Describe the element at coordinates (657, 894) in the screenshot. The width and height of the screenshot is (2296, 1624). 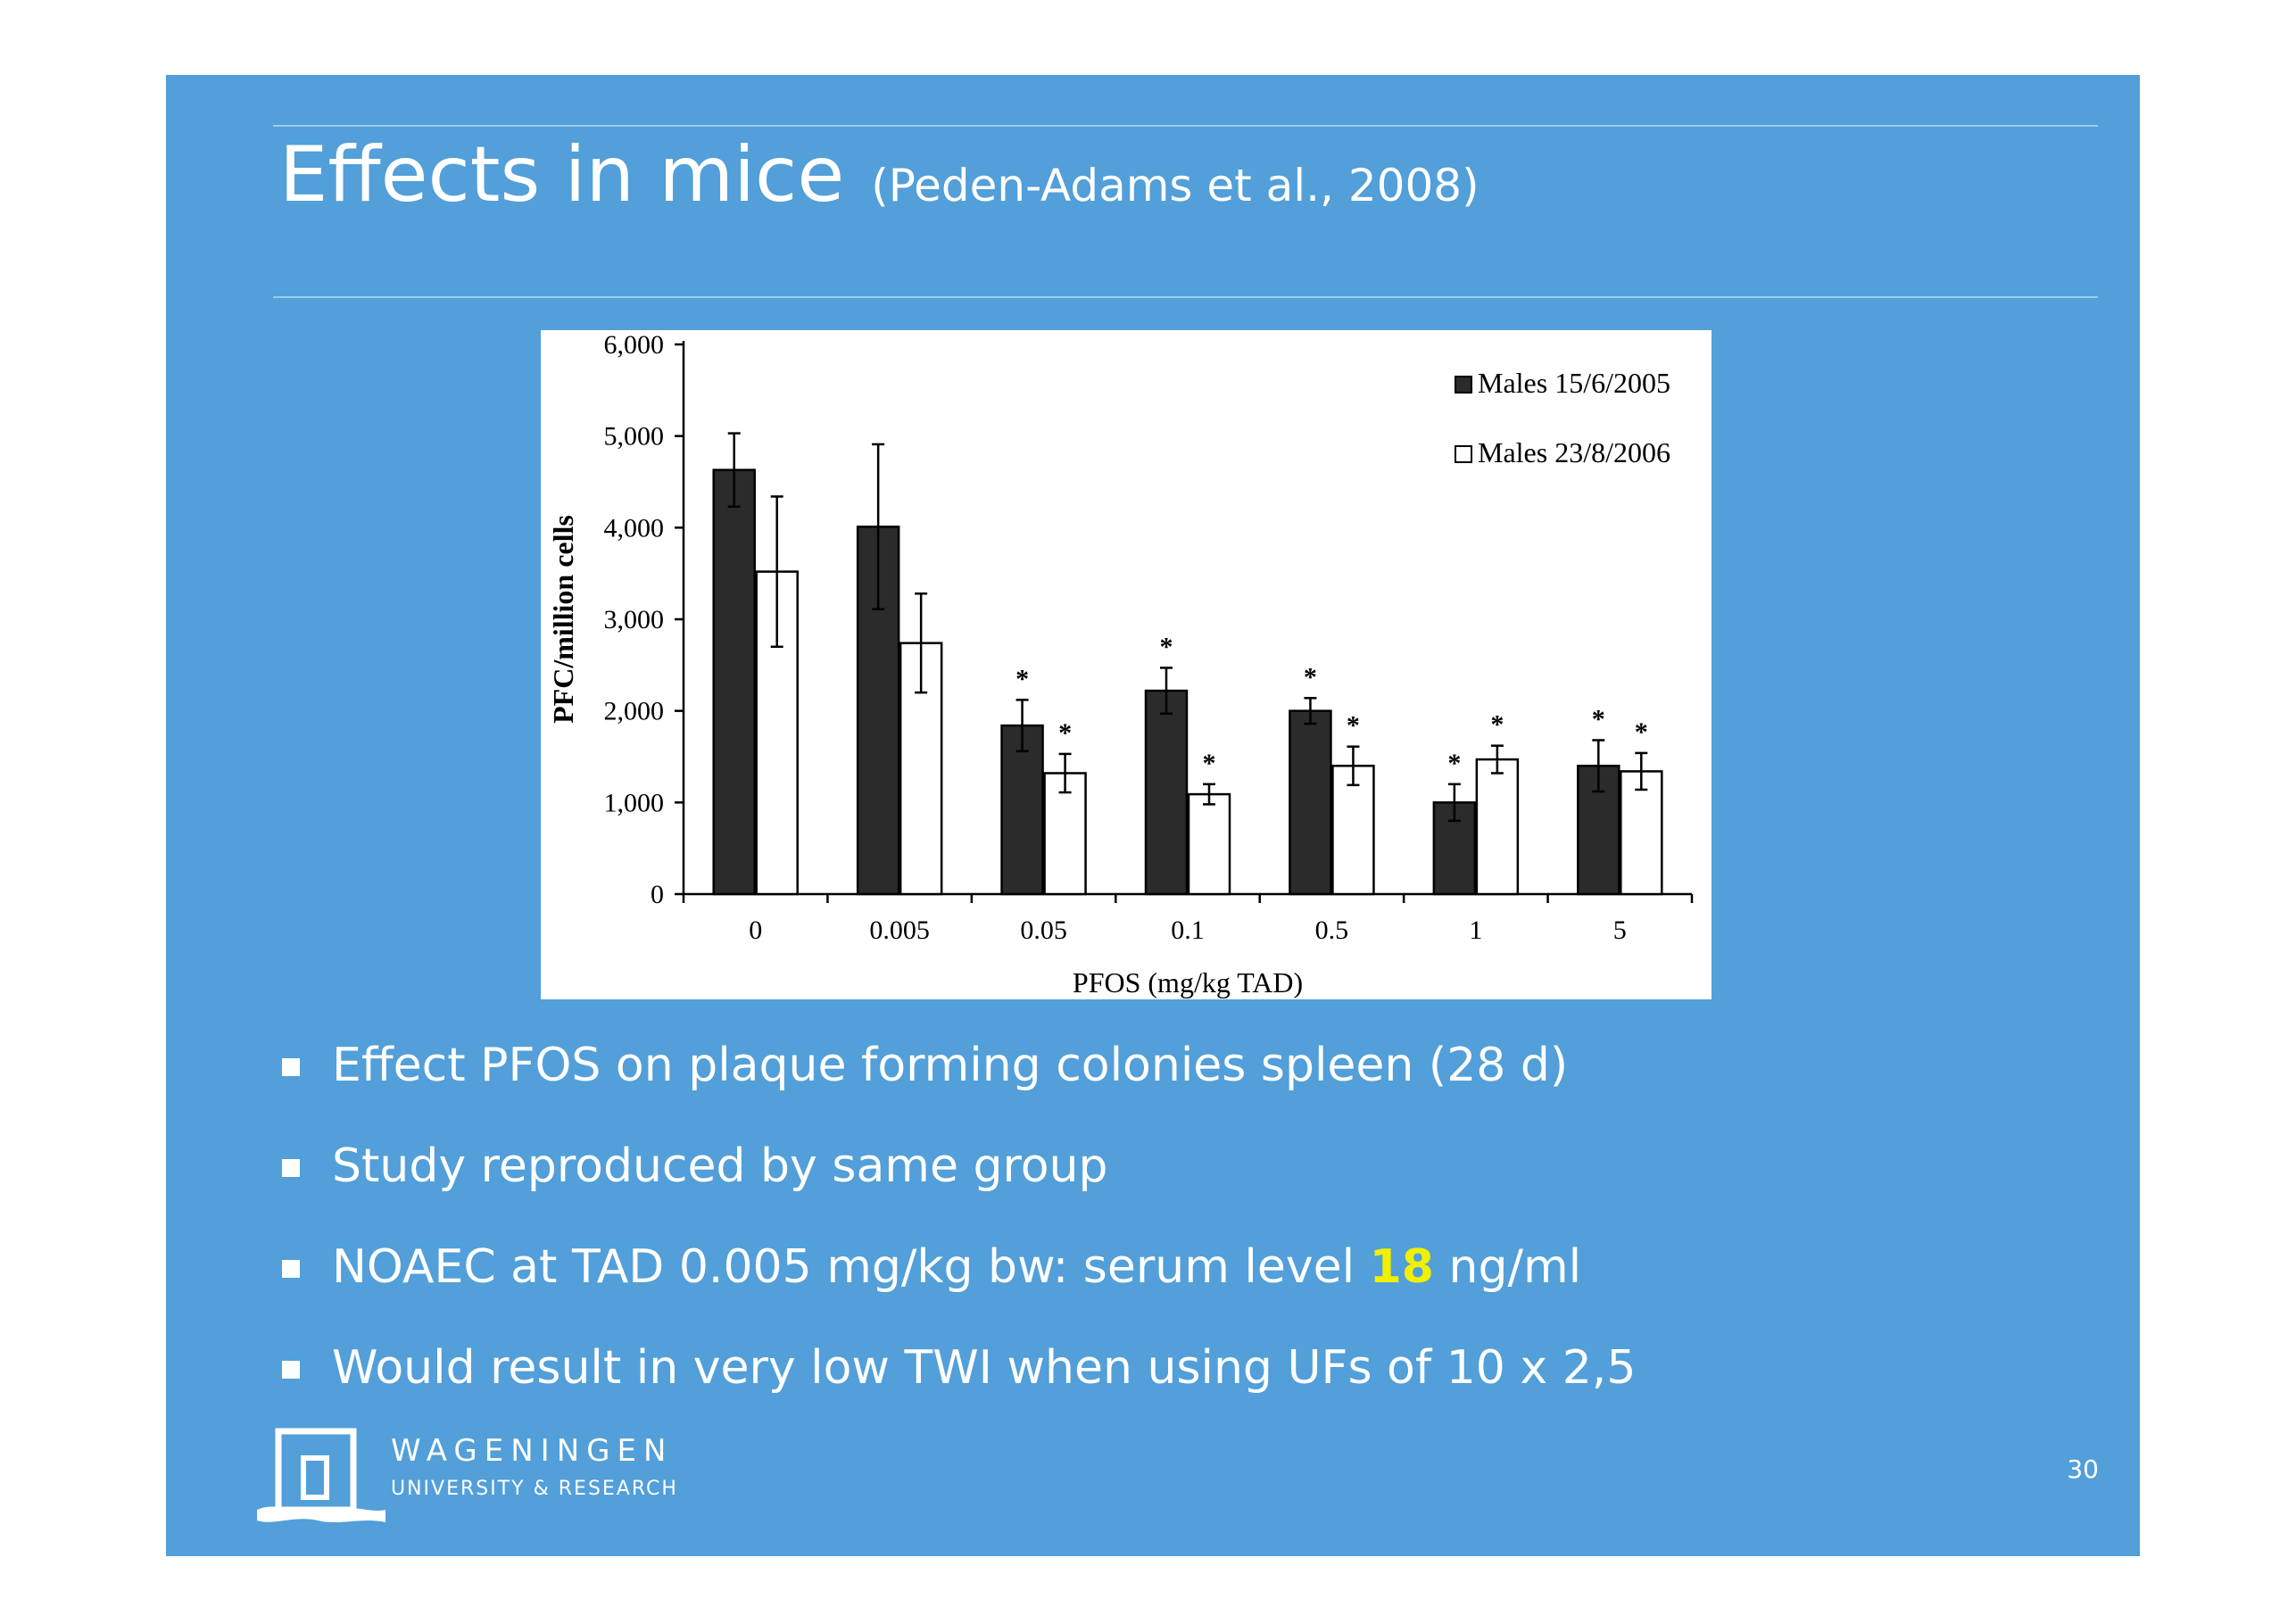
I see `y-tick-label: 0` at that location.